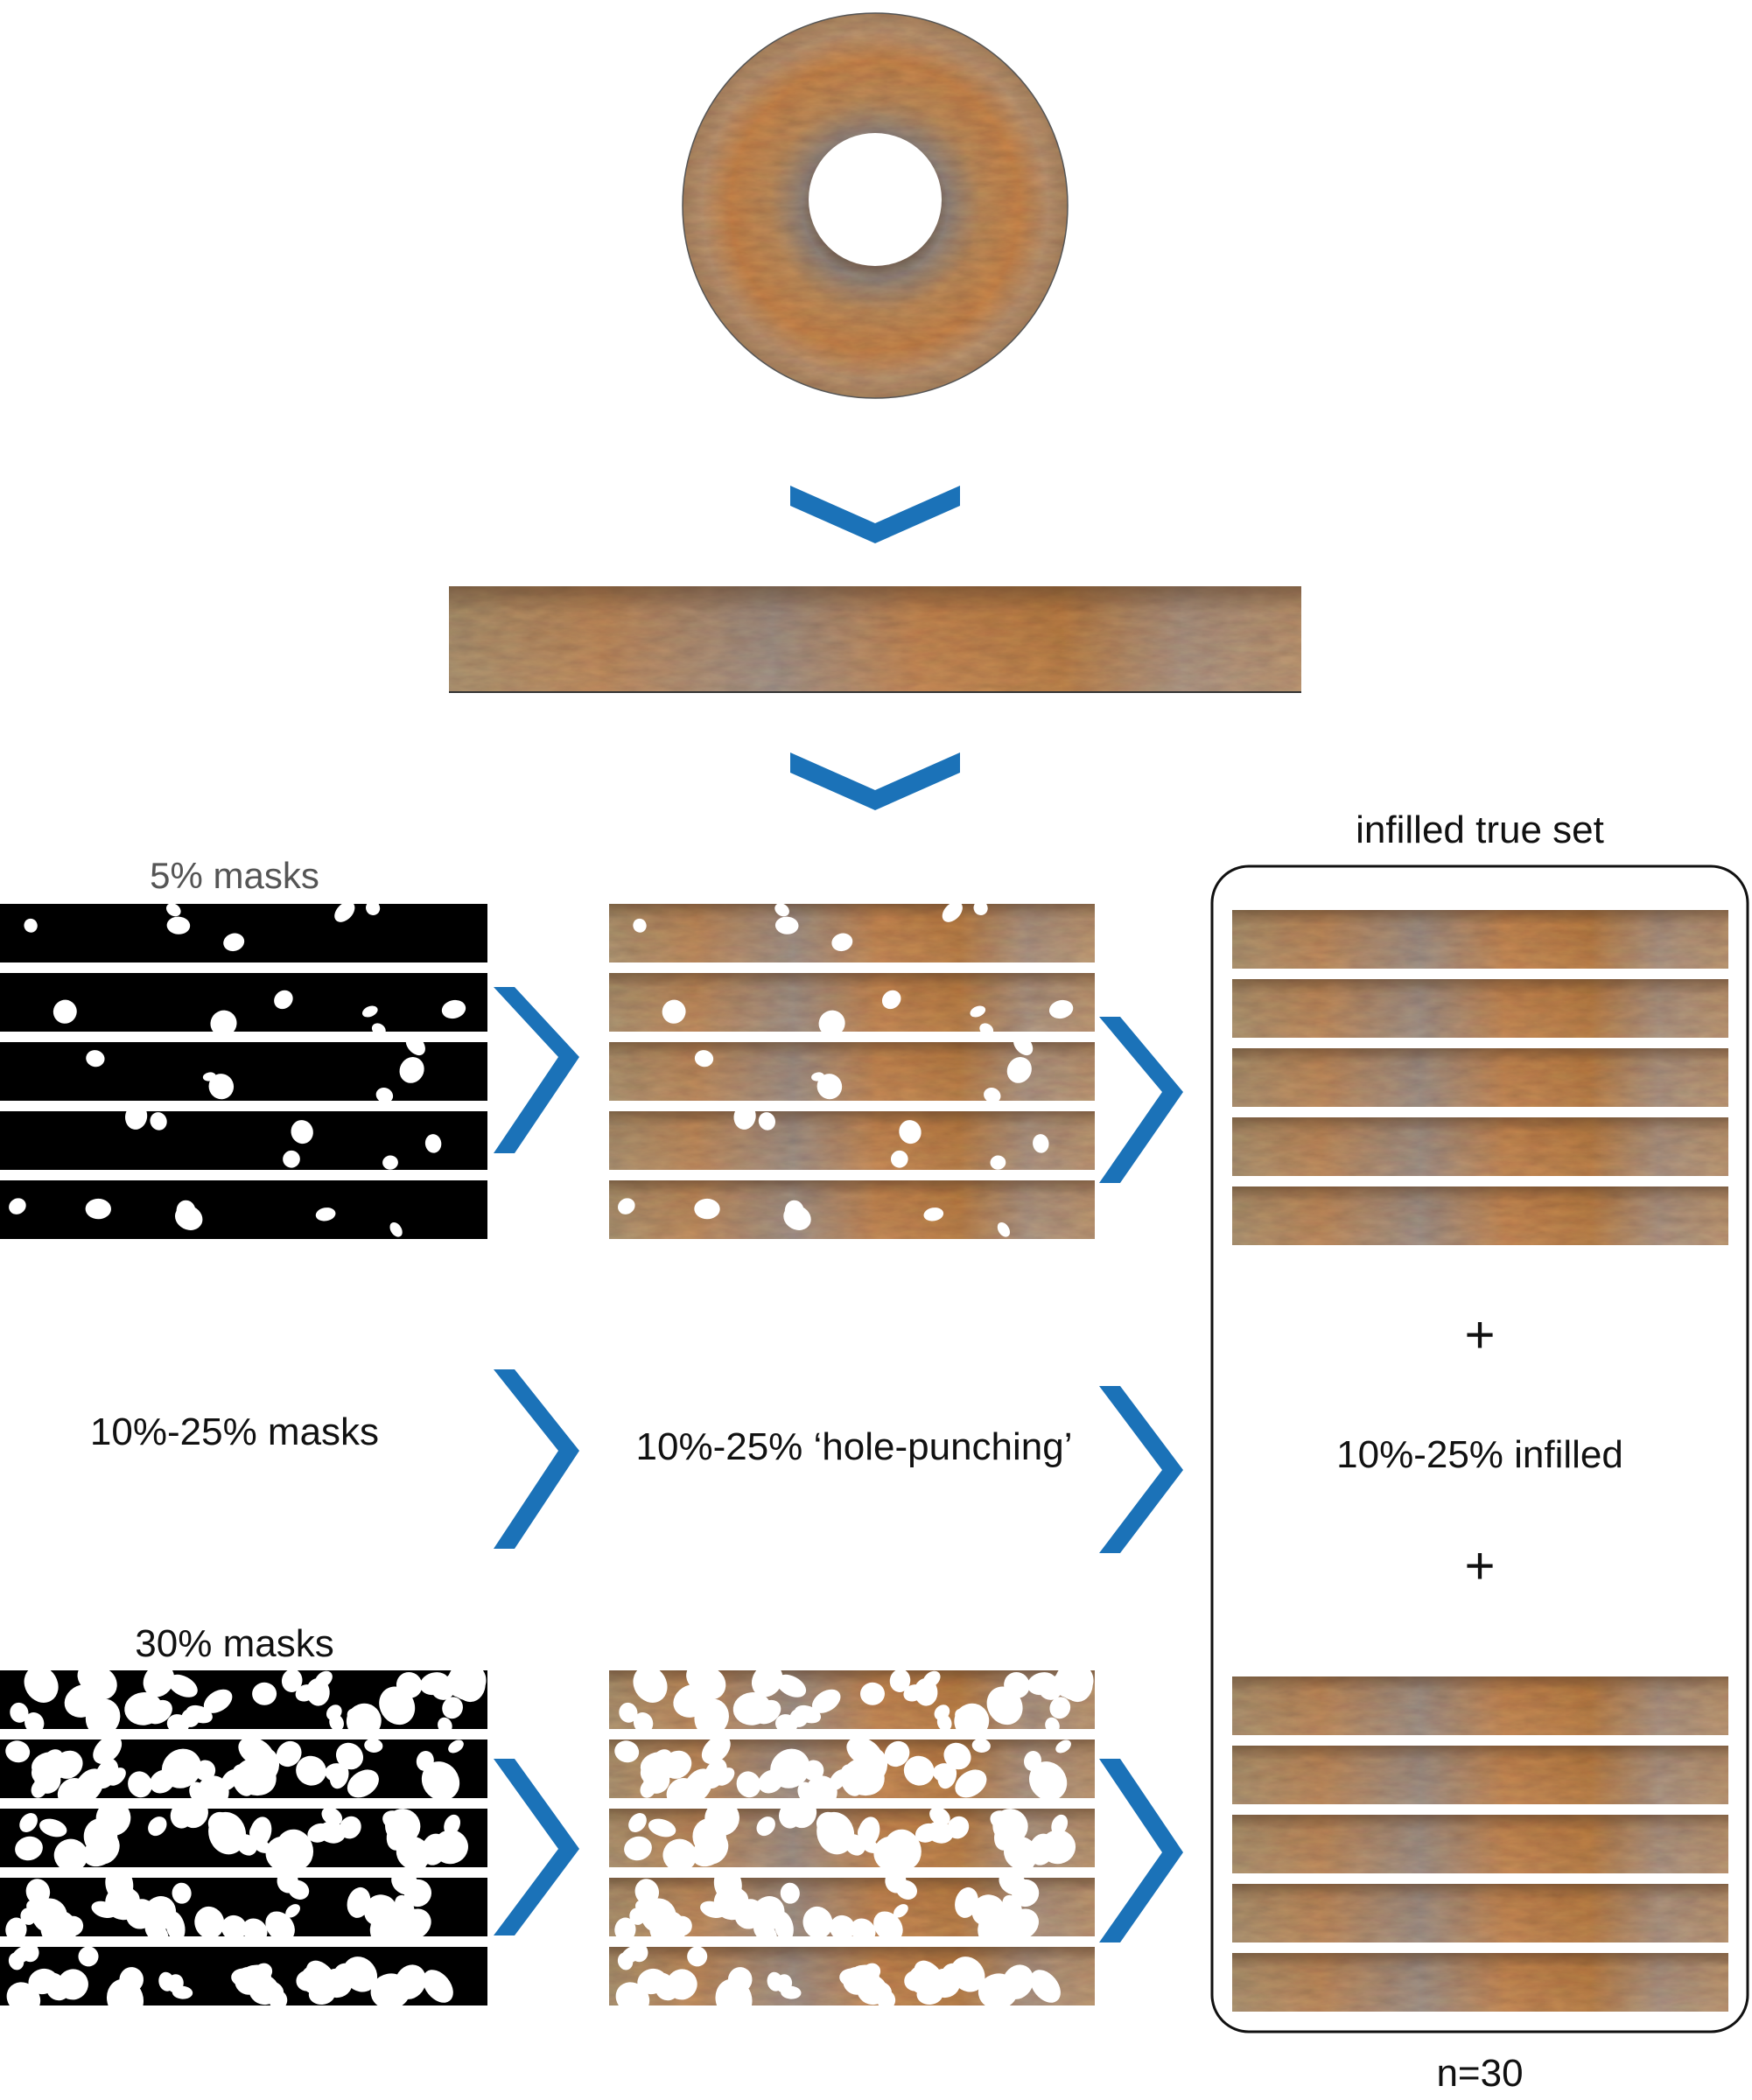 This screenshot has height=2100, width=1752. I want to click on mask-stack-30-percent, so click(243, 1838).